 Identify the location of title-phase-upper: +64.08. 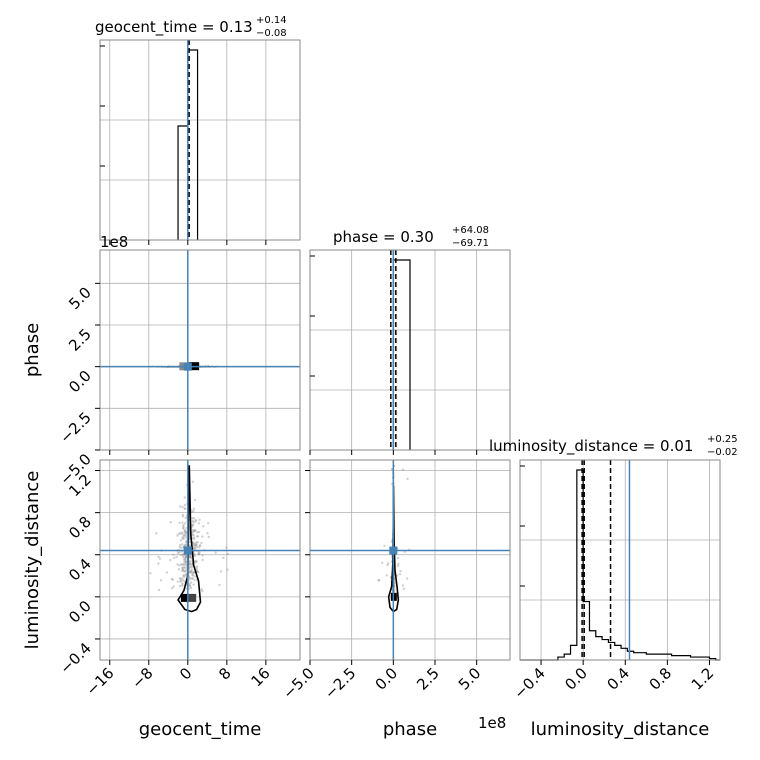
(470, 230).